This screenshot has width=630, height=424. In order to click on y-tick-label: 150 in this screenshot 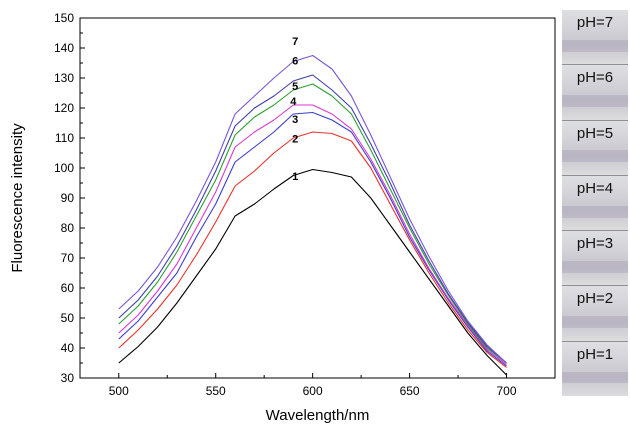, I will do `click(64, 18)`.